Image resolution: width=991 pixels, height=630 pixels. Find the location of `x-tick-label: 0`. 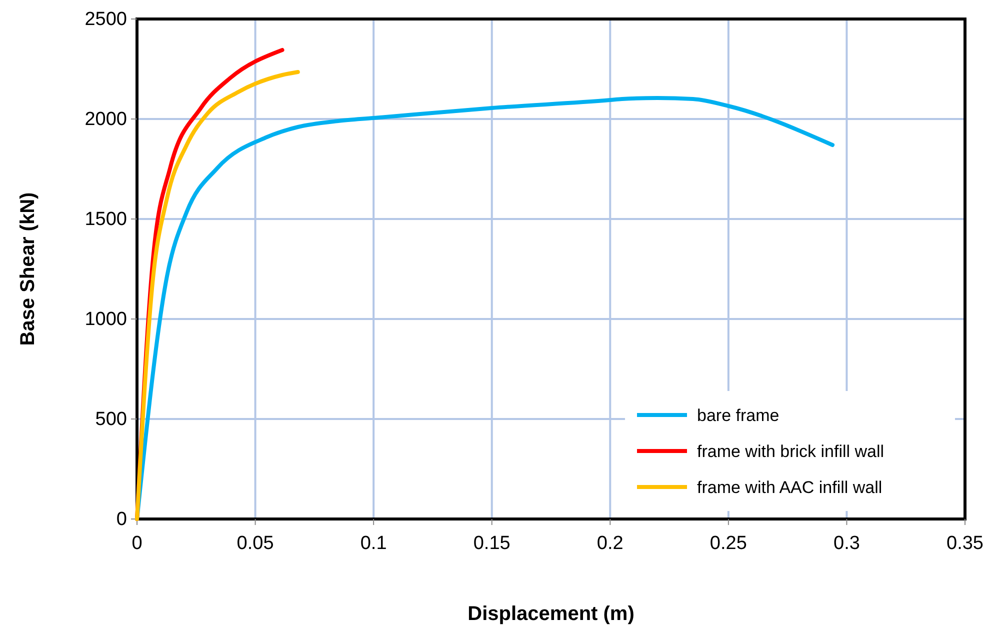

x-tick-label: 0 is located at coordinates (137, 543).